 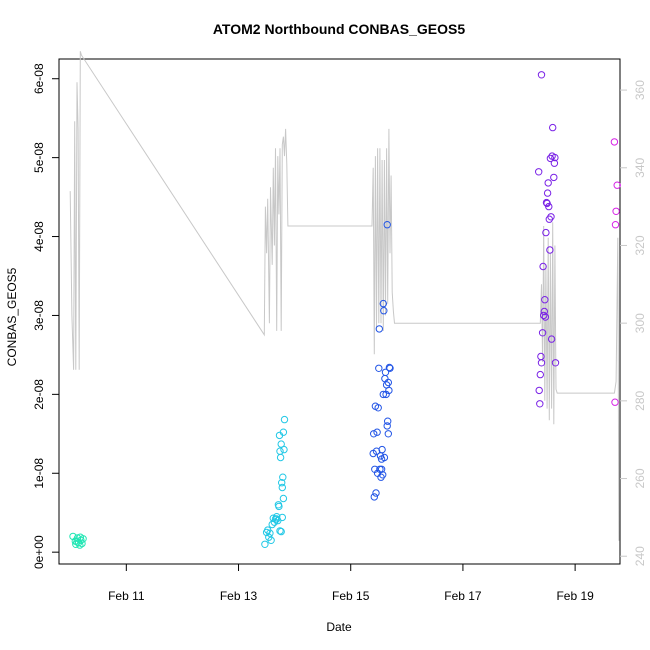 I want to click on y-axis-label: CONBAS_GEOS5, so click(x=12, y=316).